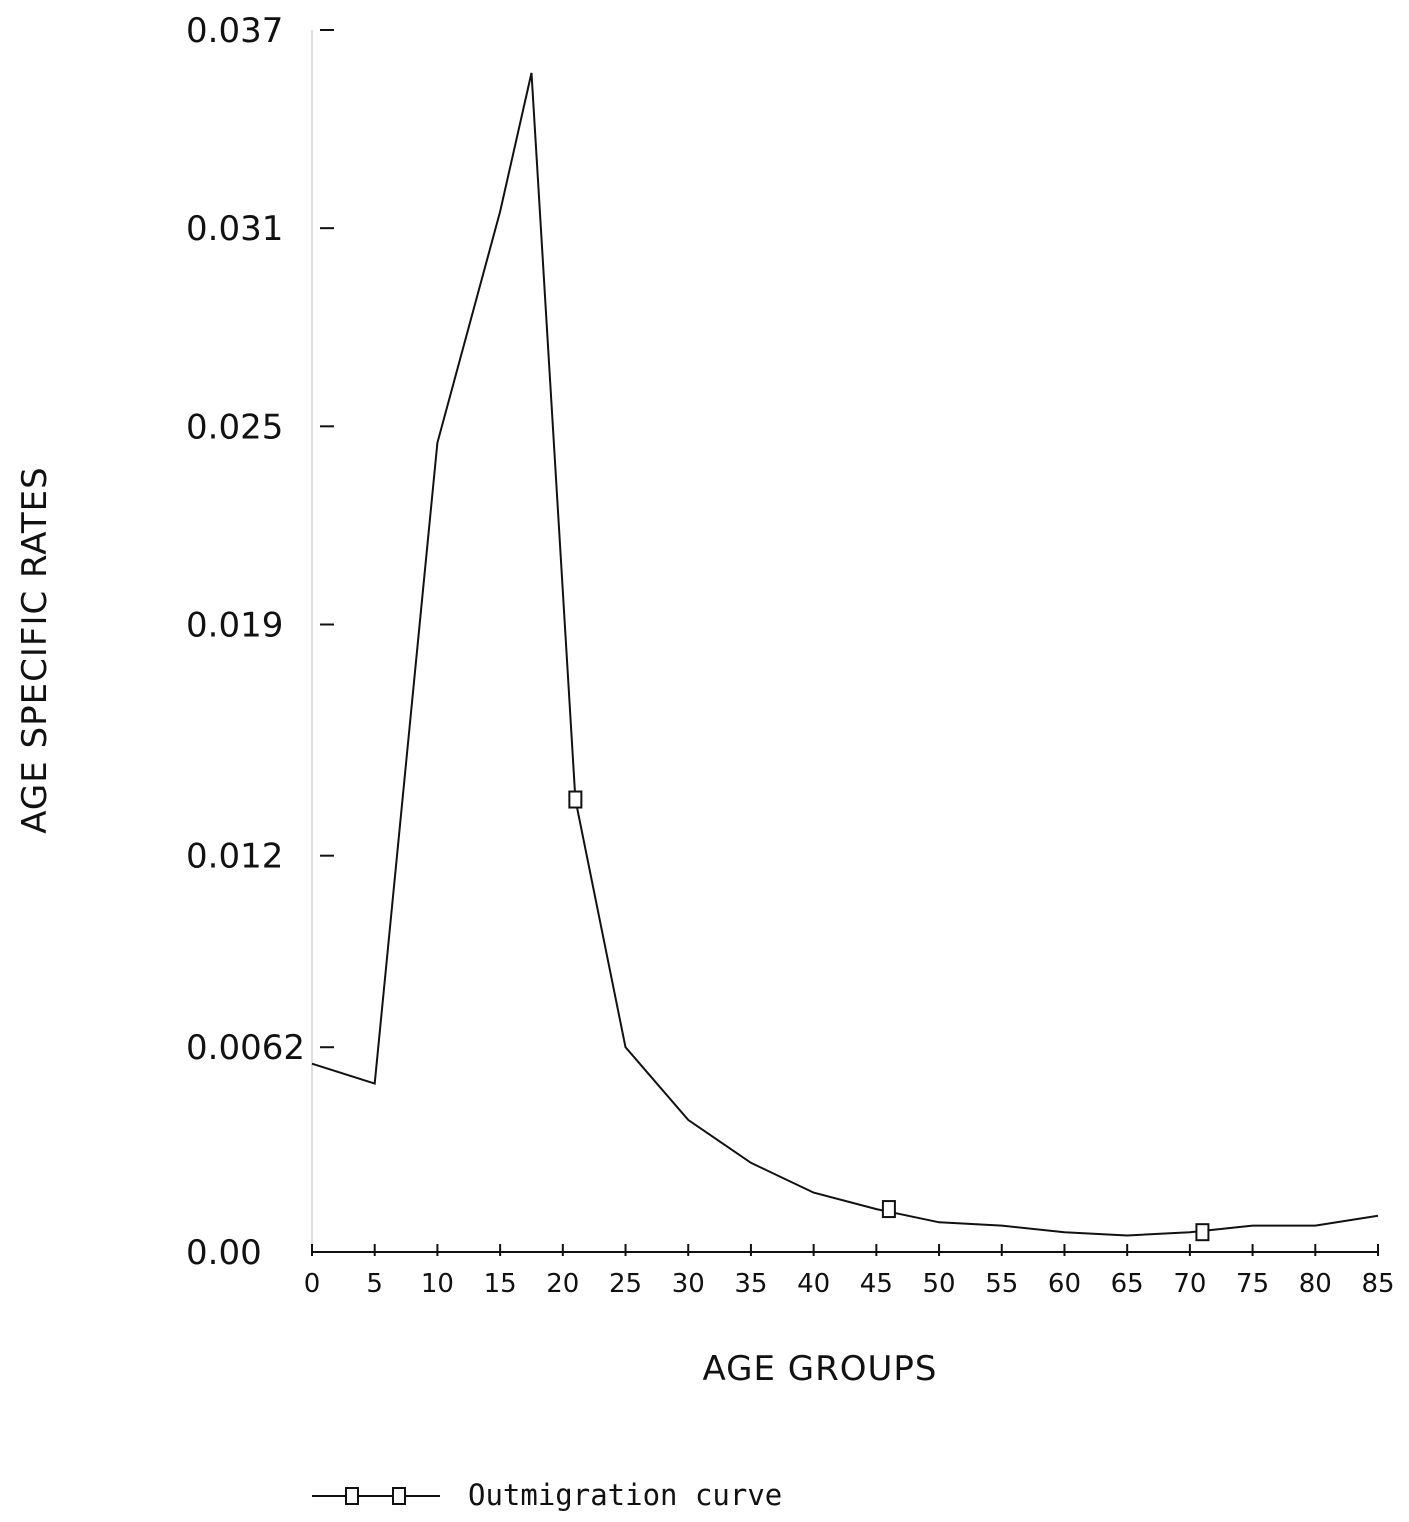 The image size is (1409, 1522). I want to click on x-tick-label: 85, so click(1377, 1284).